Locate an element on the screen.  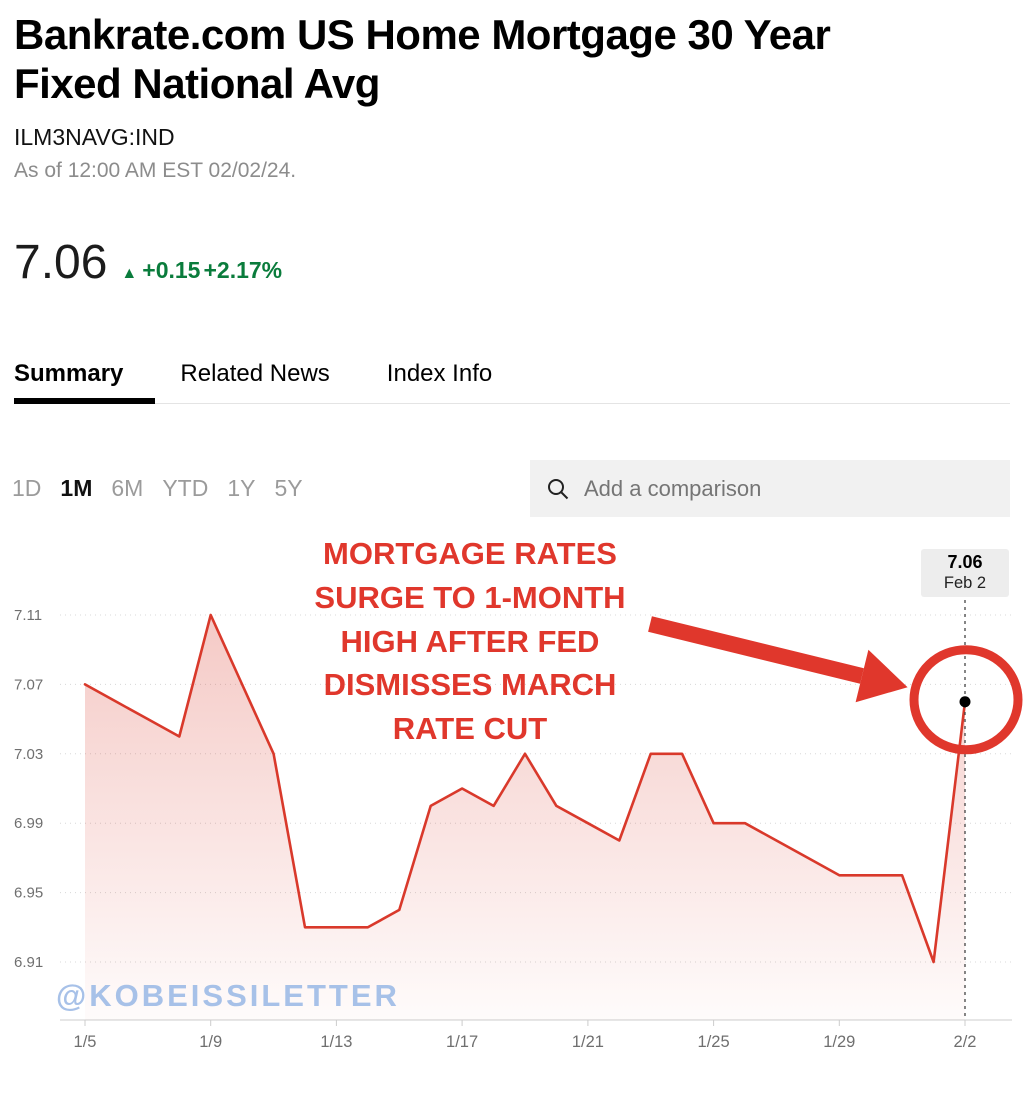
chart-toolbar: 1D 1M 6M YTD 1Y 5Y is located at coordinates (512, 489).